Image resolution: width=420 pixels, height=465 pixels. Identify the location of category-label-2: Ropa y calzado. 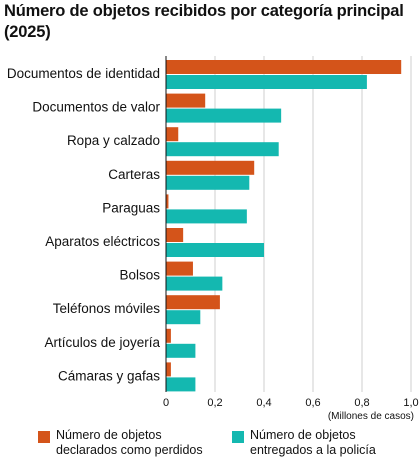
(113, 140).